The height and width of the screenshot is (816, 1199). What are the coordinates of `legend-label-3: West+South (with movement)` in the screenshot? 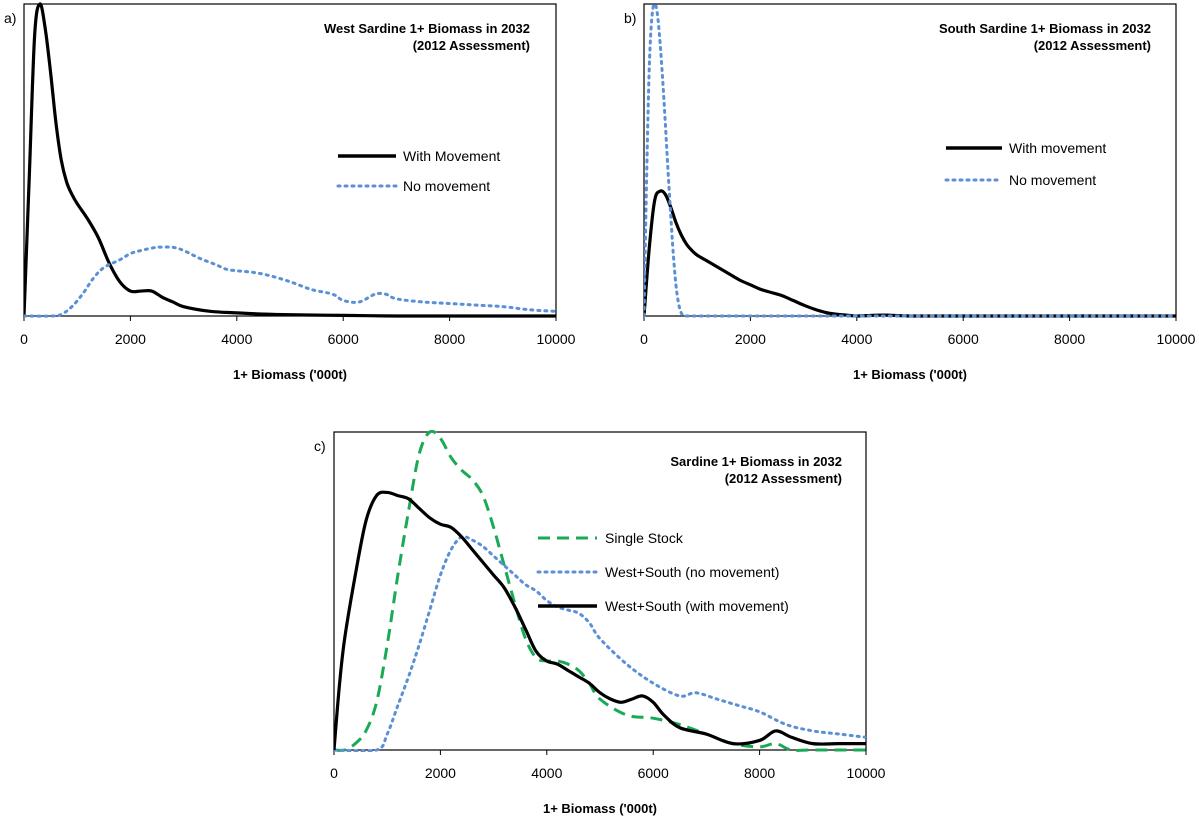 It's located at (697, 606).